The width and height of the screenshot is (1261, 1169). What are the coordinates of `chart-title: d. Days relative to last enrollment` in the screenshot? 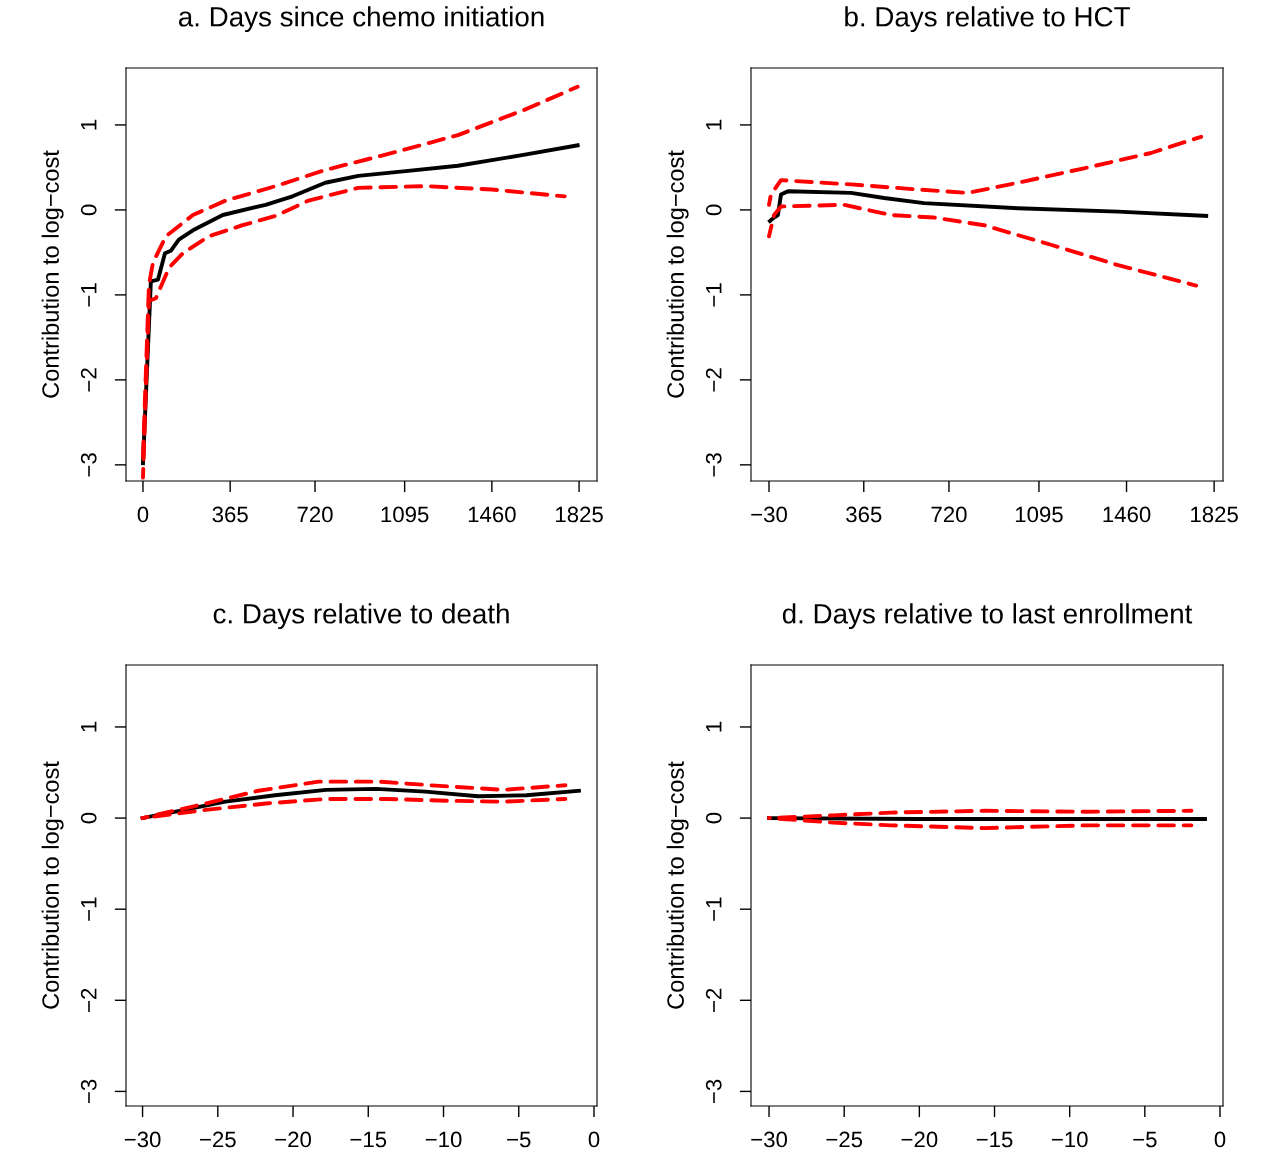 It's located at (987, 616).